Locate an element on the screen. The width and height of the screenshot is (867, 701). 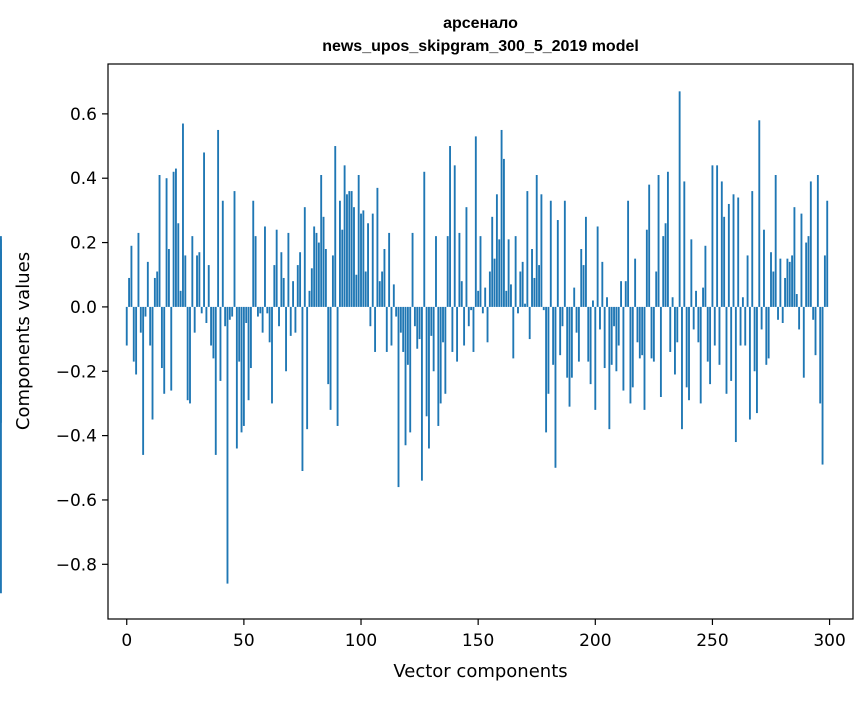
x-tick-label: 100 is located at coordinates (361, 641).